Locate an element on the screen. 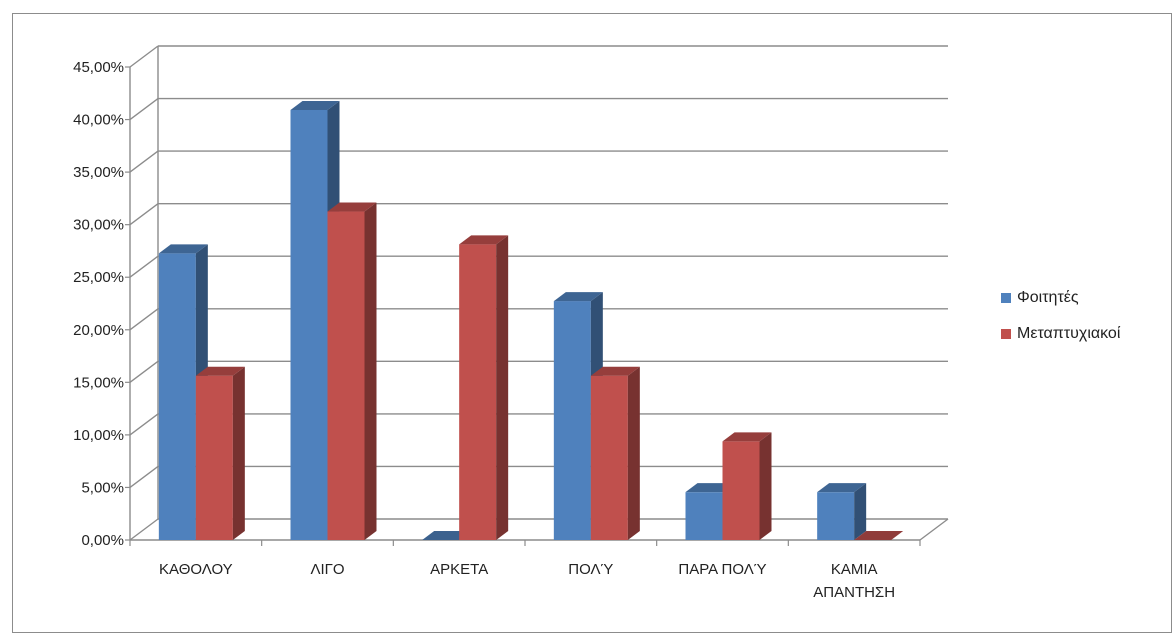  category-label-5-line-1: ΑΠΑΝΤΗΣΗ is located at coordinates (854, 592).